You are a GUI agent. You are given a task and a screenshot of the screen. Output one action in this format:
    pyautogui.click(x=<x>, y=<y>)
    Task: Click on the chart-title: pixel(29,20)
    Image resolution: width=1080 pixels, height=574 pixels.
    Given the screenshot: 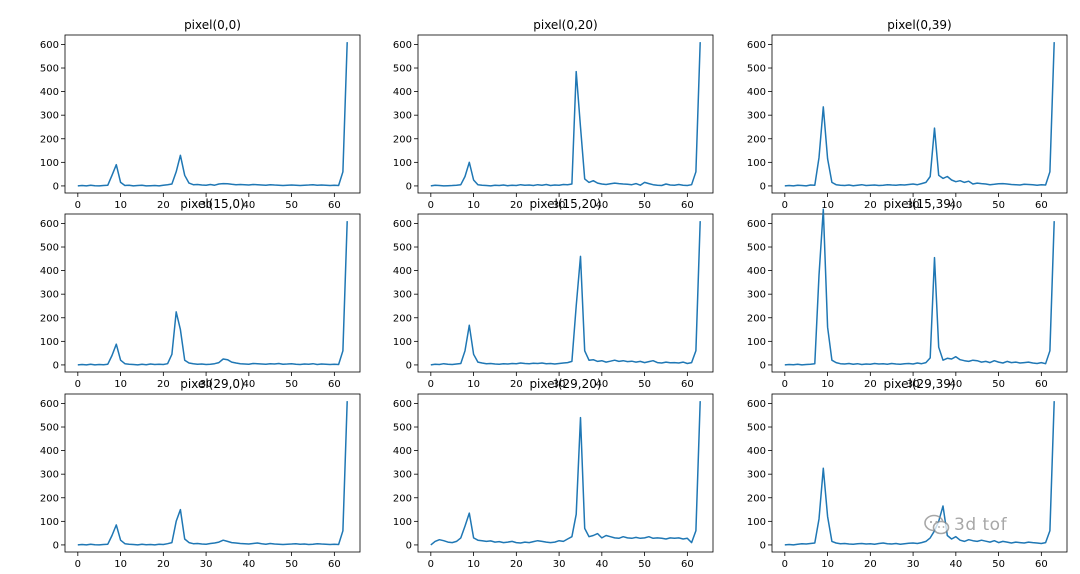 What is the action you would take?
    pyautogui.click(x=565, y=384)
    